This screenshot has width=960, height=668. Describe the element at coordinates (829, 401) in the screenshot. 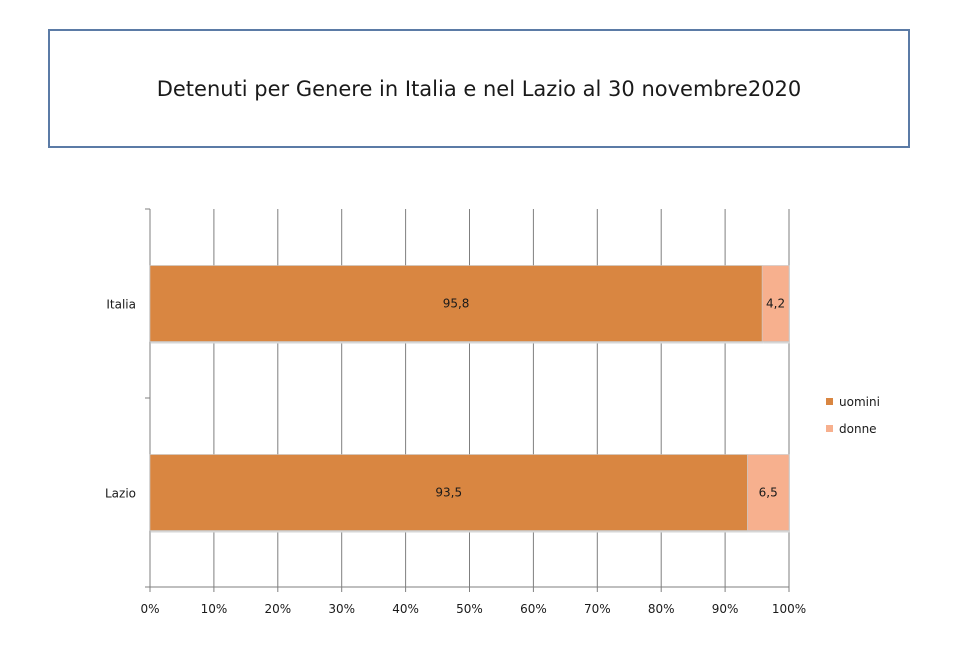

I see `legend-swatch-uomini` at that location.